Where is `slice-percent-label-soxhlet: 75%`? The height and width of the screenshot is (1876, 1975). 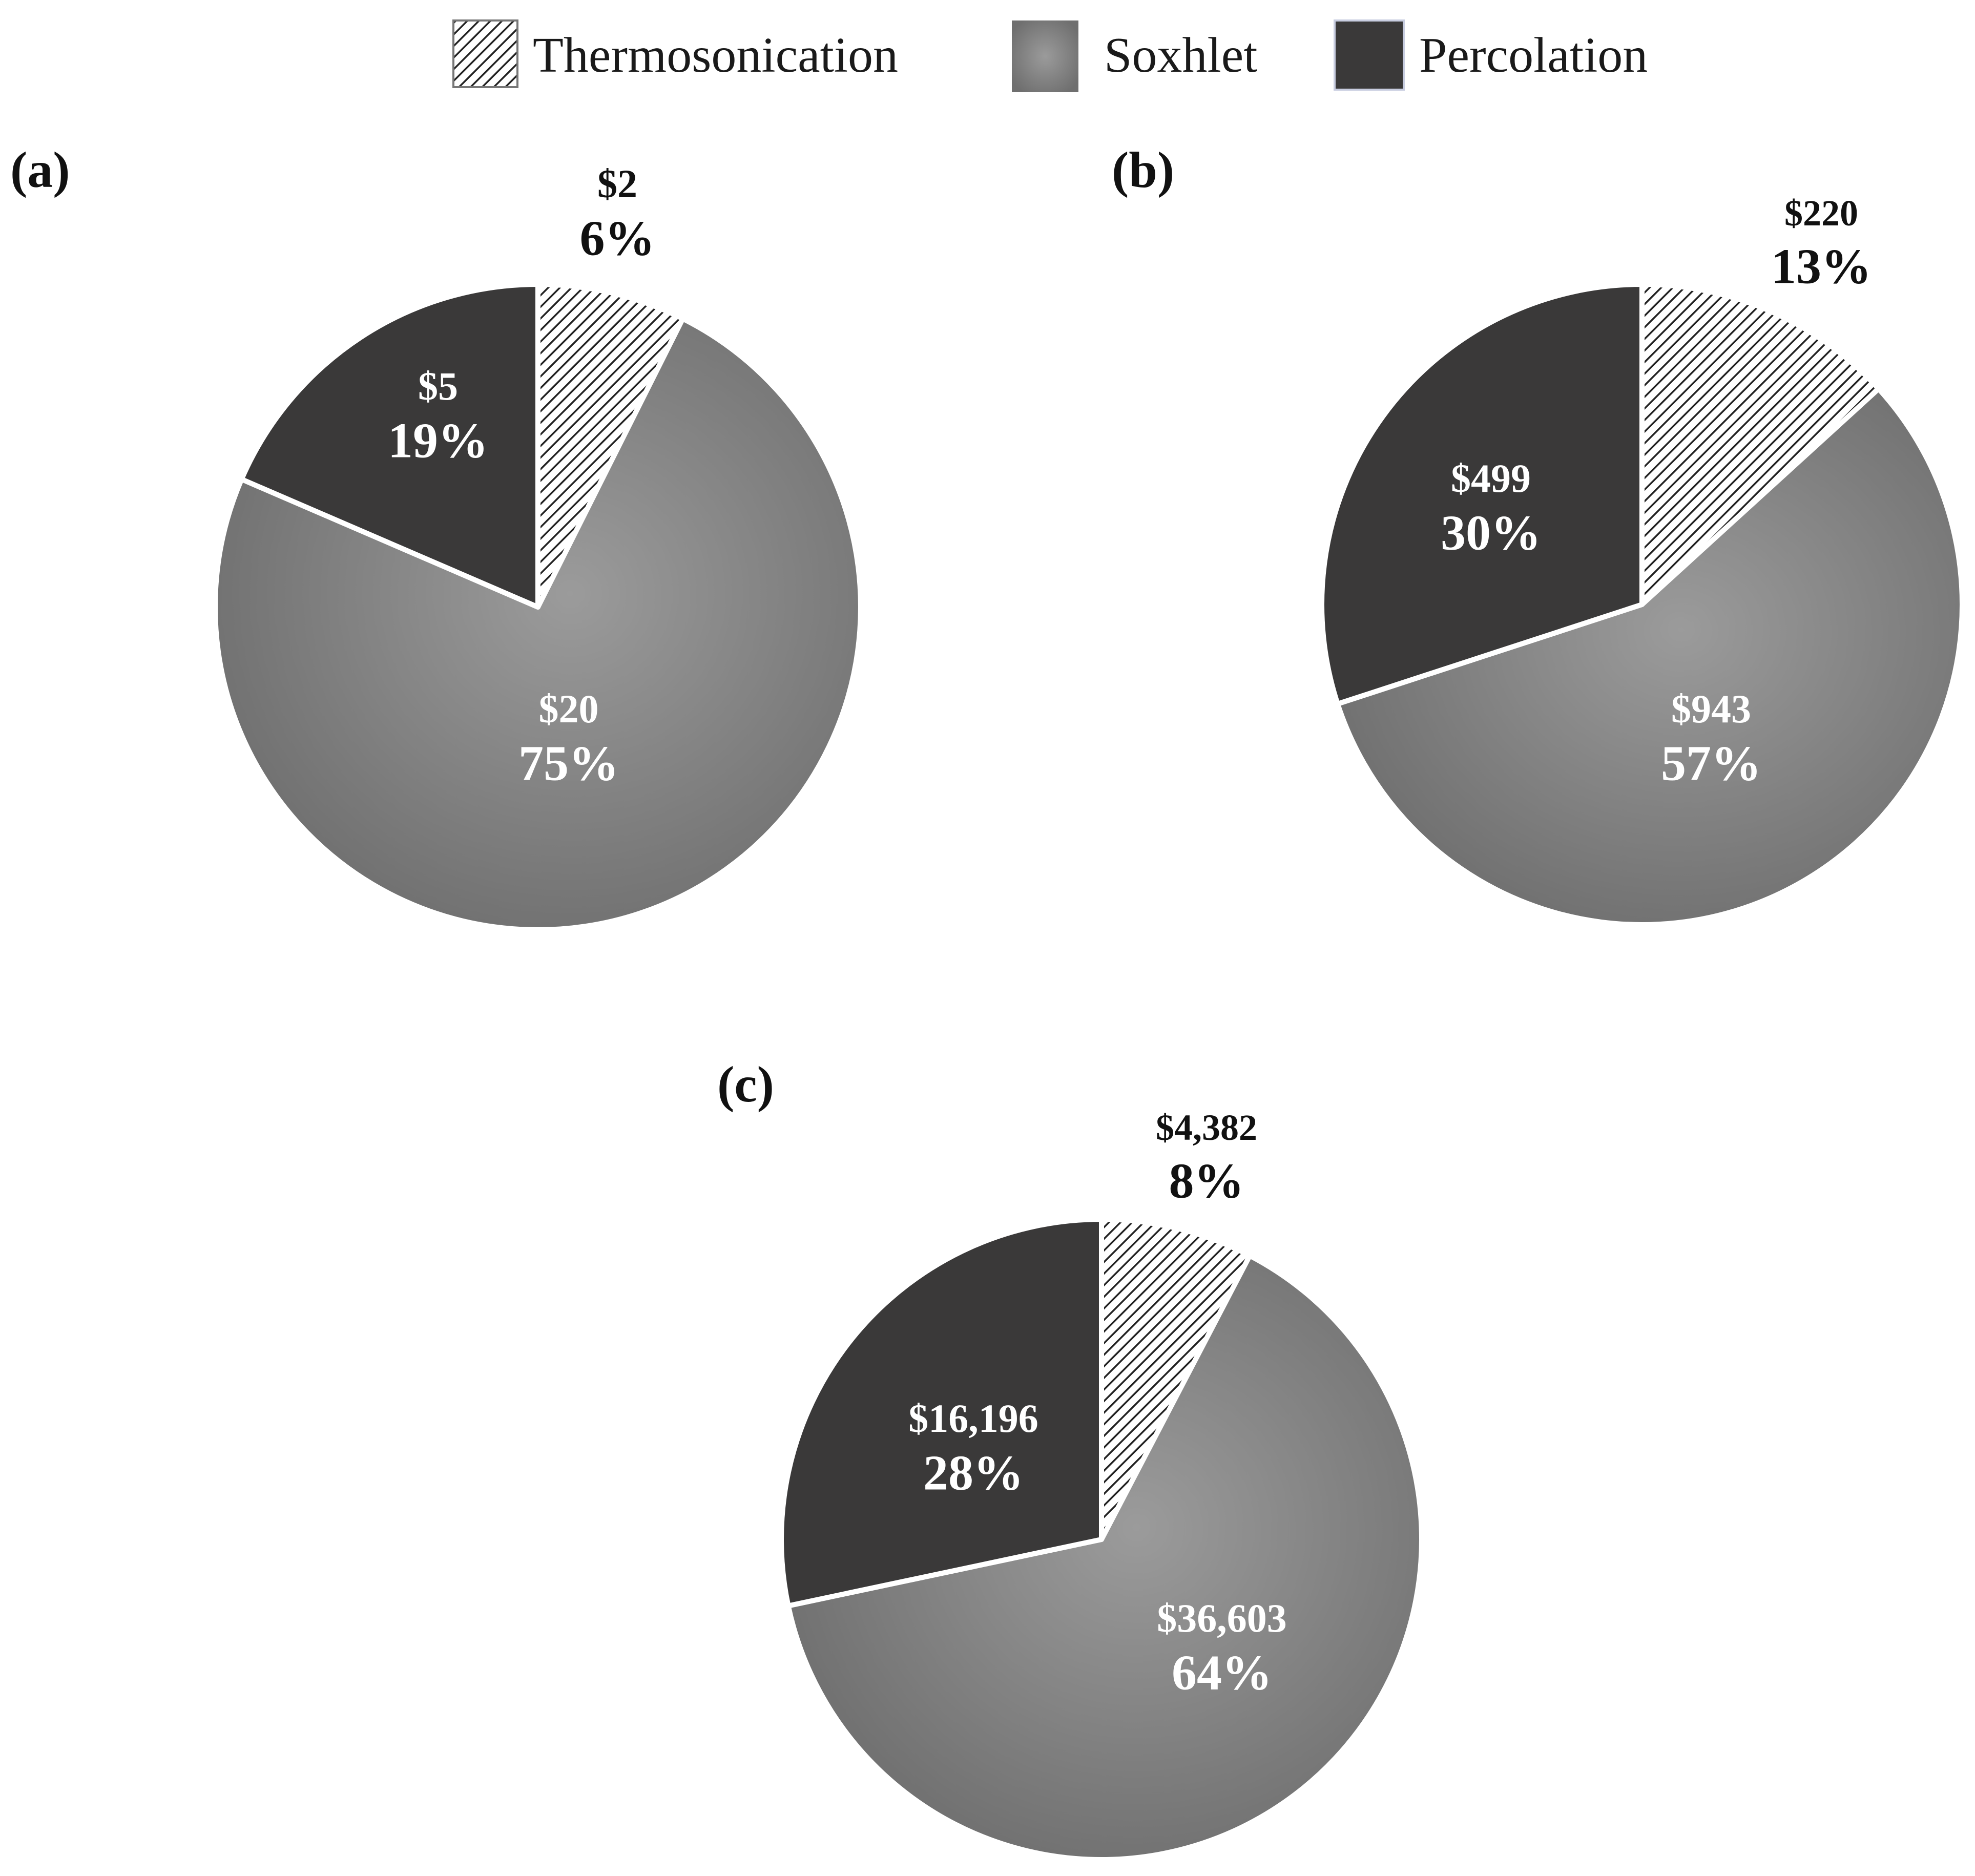 slice-percent-label-soxhlet: 75% is located at coordinates (568, 763).